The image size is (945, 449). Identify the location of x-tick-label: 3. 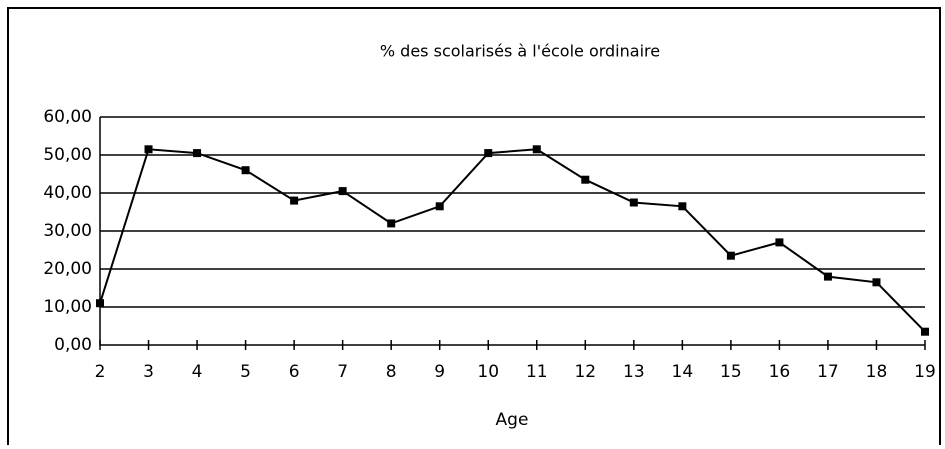
(148, 372).